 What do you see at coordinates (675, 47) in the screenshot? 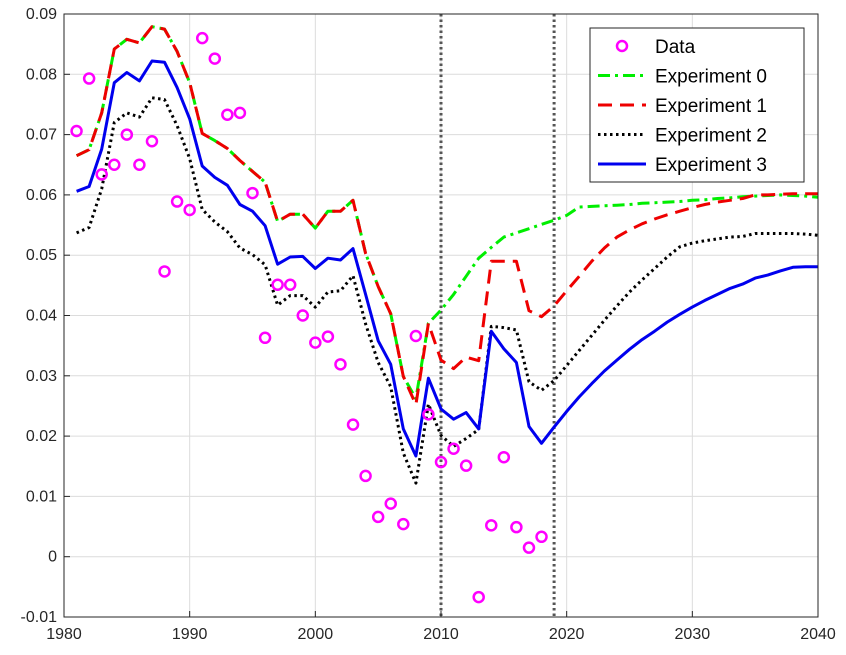
I see `legend-label: Data` at bounding box center [675, 47].